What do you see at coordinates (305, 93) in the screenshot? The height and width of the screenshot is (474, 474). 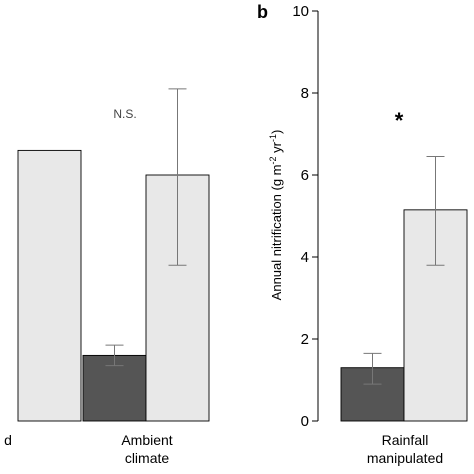 I see `y-tick-label-4: 8` at bounding box center [305, 93].